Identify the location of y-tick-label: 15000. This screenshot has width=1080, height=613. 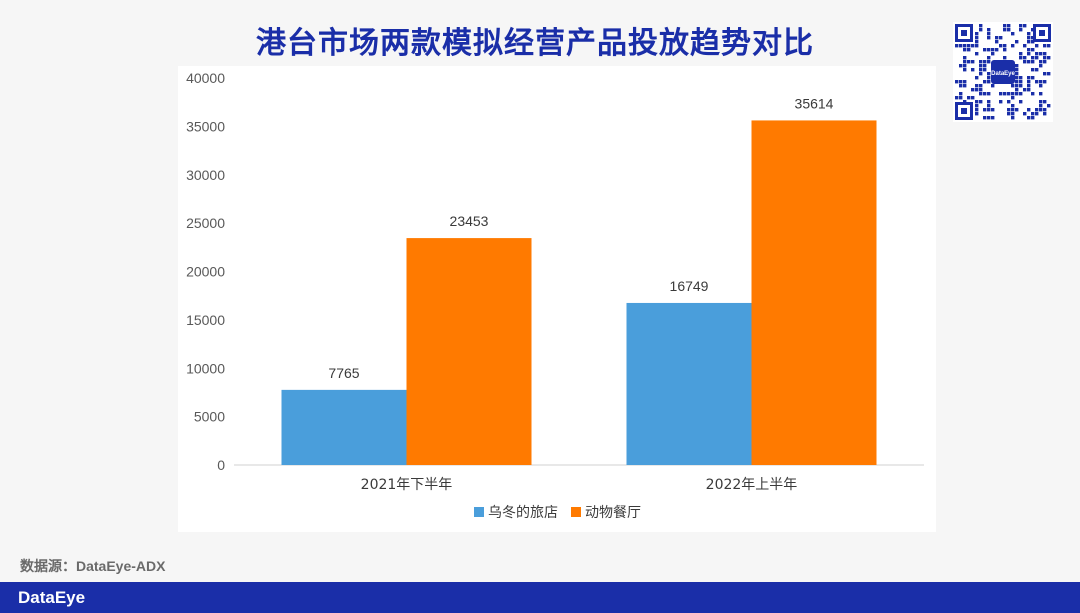
(205, 320).